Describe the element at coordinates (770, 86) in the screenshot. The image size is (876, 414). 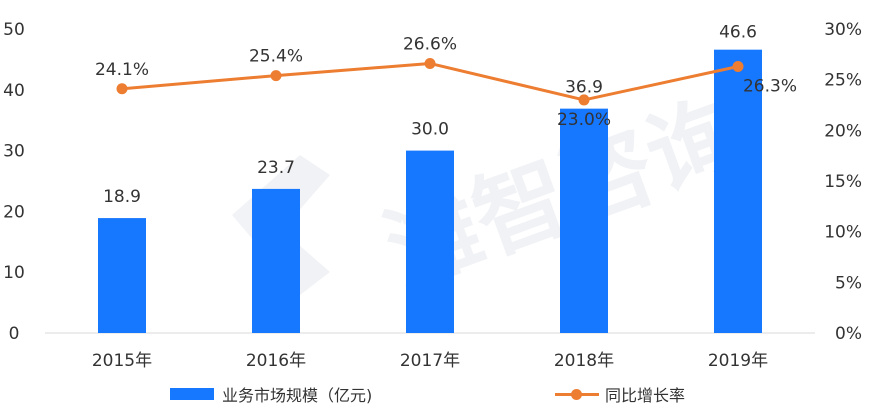
I see `growth-rate-label: 26.3%` at that location.